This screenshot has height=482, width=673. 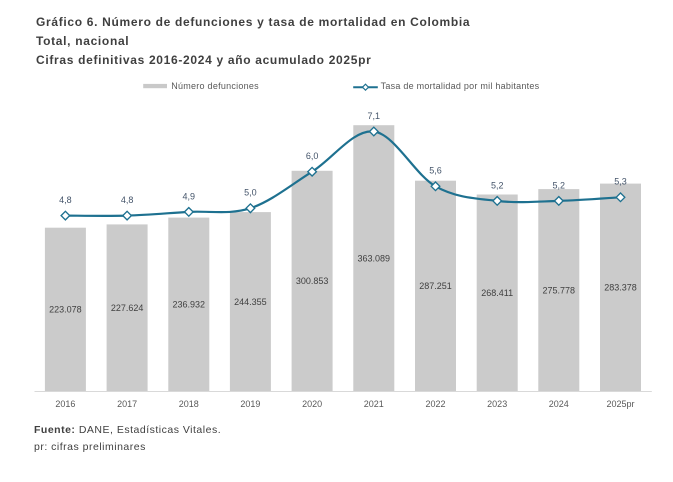 I want to click on svg-text: 2020, so click(x=312, y=404).